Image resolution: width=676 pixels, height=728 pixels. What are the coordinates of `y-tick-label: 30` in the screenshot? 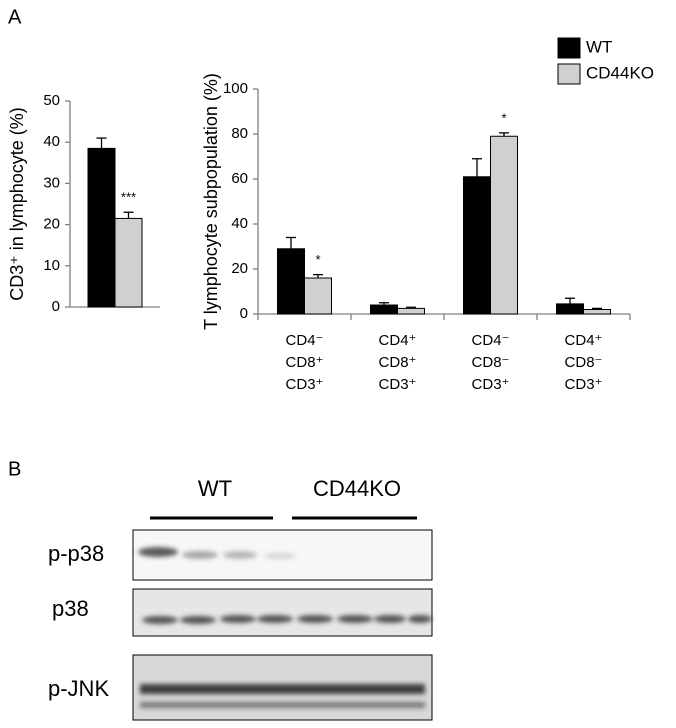 It's located at (51, 182).